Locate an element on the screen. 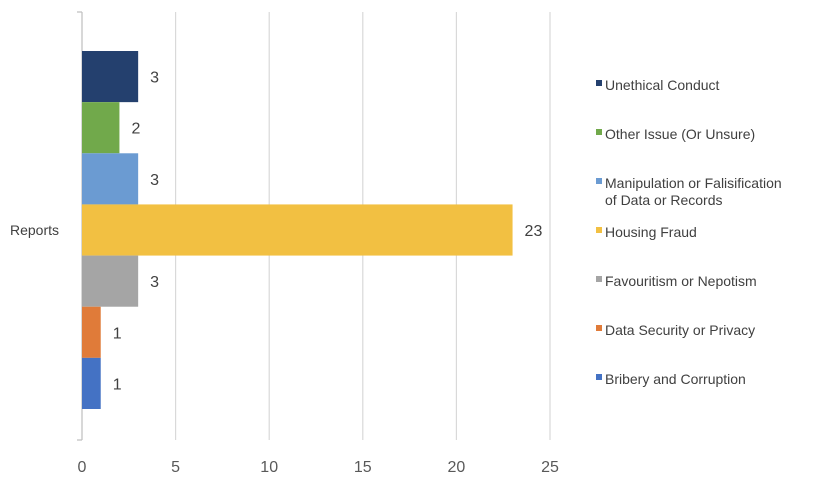  legend-label: Other Issue (Or Unsure) is located at coordinates (680, 134).